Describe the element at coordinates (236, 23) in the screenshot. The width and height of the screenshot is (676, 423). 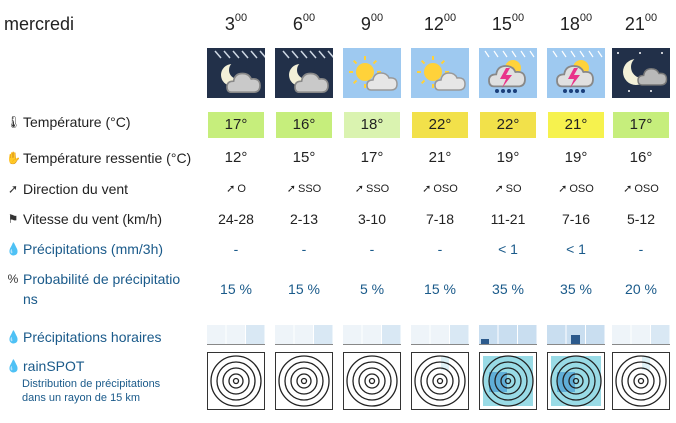
I see `hour-label: 300` at that location.